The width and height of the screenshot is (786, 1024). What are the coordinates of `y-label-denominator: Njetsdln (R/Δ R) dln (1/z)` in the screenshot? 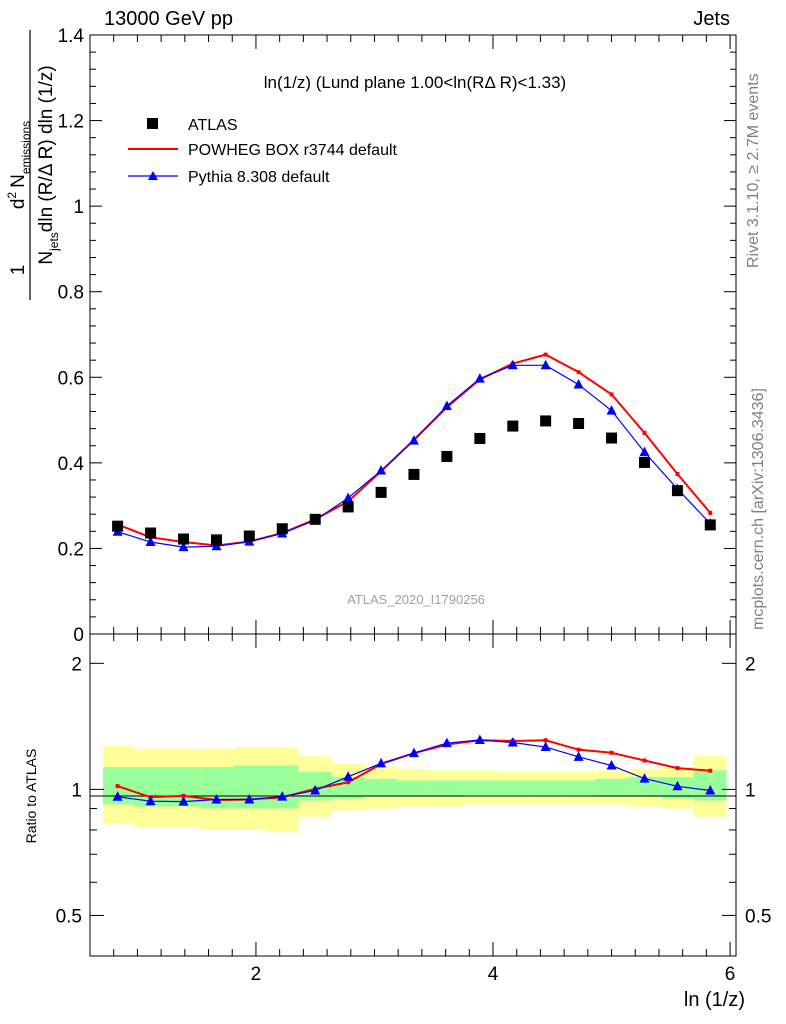 It's located at (48, 164).